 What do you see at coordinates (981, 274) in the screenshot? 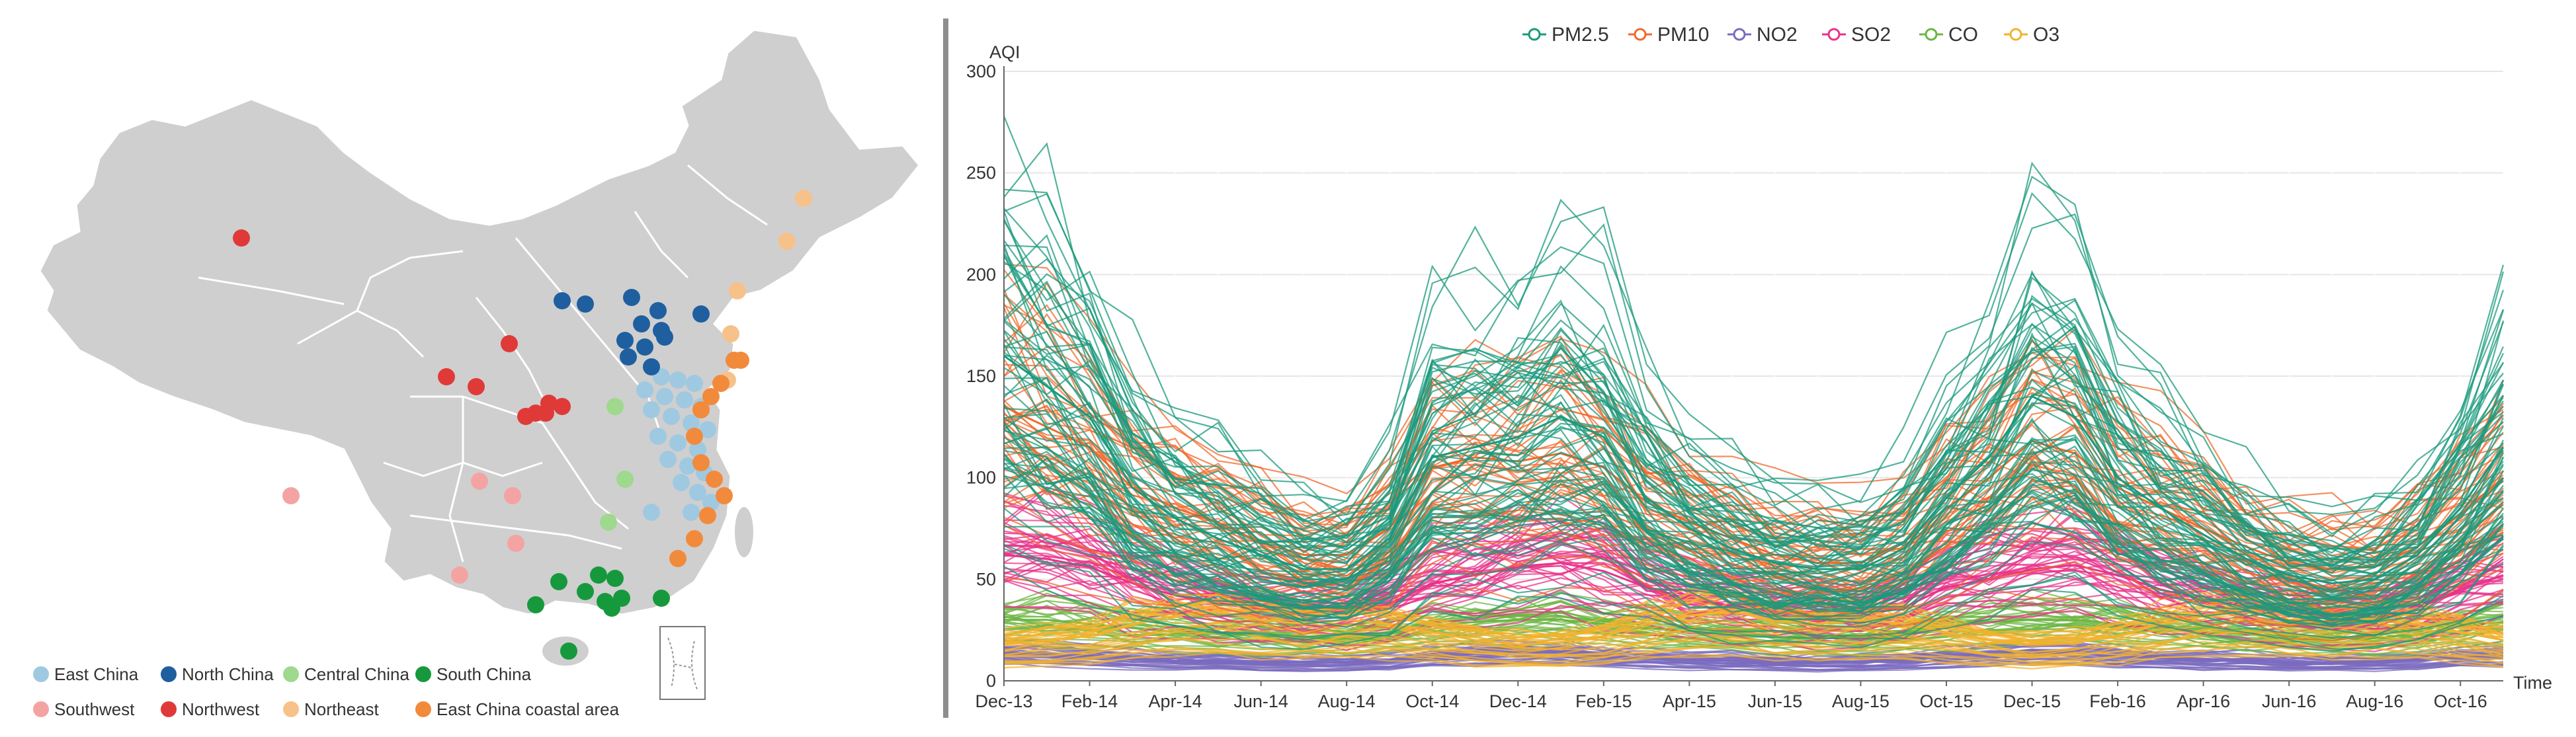
I see `y-tick-label: 200` at bounding box center [981, 274].